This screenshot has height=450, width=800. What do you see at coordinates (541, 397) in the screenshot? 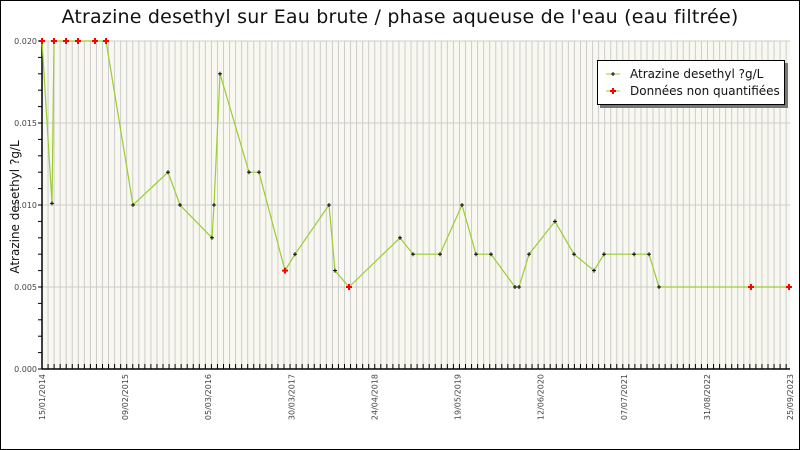
I see `x-tick-label: 12/06/2020` at bounding box center [541, 397].